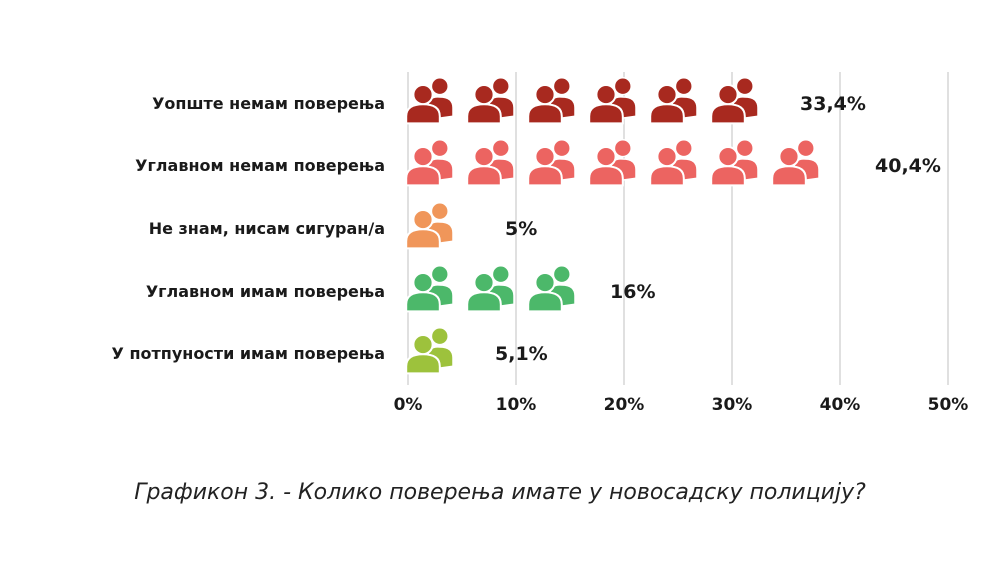 The image size is (1000, 587). What do you see at coordinates (840, 405) in the screenshot?
I see `x-tick-label: 40%` at bounding box center [840, 405].